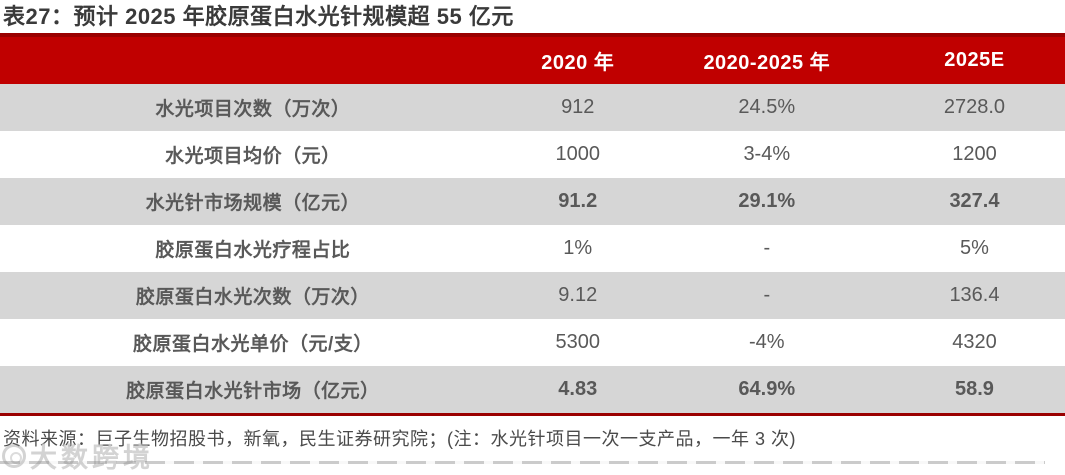 Image resolution: width=1065 pixels, height=475 pixels. What do you see at coordinates (578, 248) in the screenshot?
I see `cell-2020: 1%` at bounding box center [578, 248].